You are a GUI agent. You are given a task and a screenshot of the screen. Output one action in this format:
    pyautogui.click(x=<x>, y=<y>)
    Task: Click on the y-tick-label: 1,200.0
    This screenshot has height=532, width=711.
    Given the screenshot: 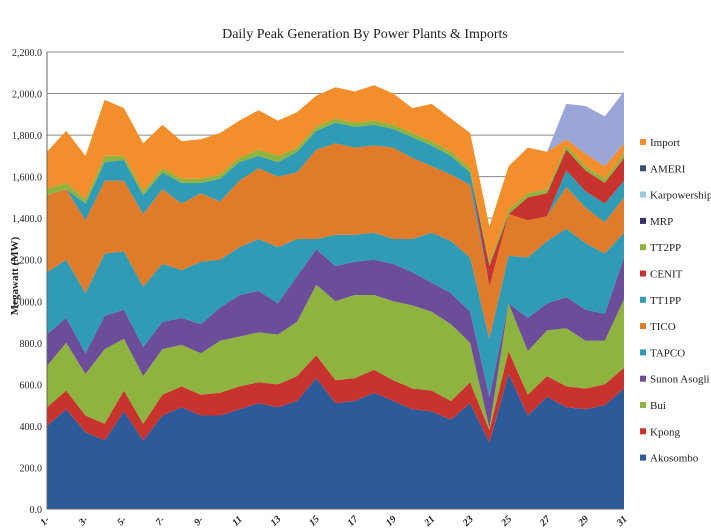 What is the action you would take?
    pyautogui.click(x=27, y=261)
    